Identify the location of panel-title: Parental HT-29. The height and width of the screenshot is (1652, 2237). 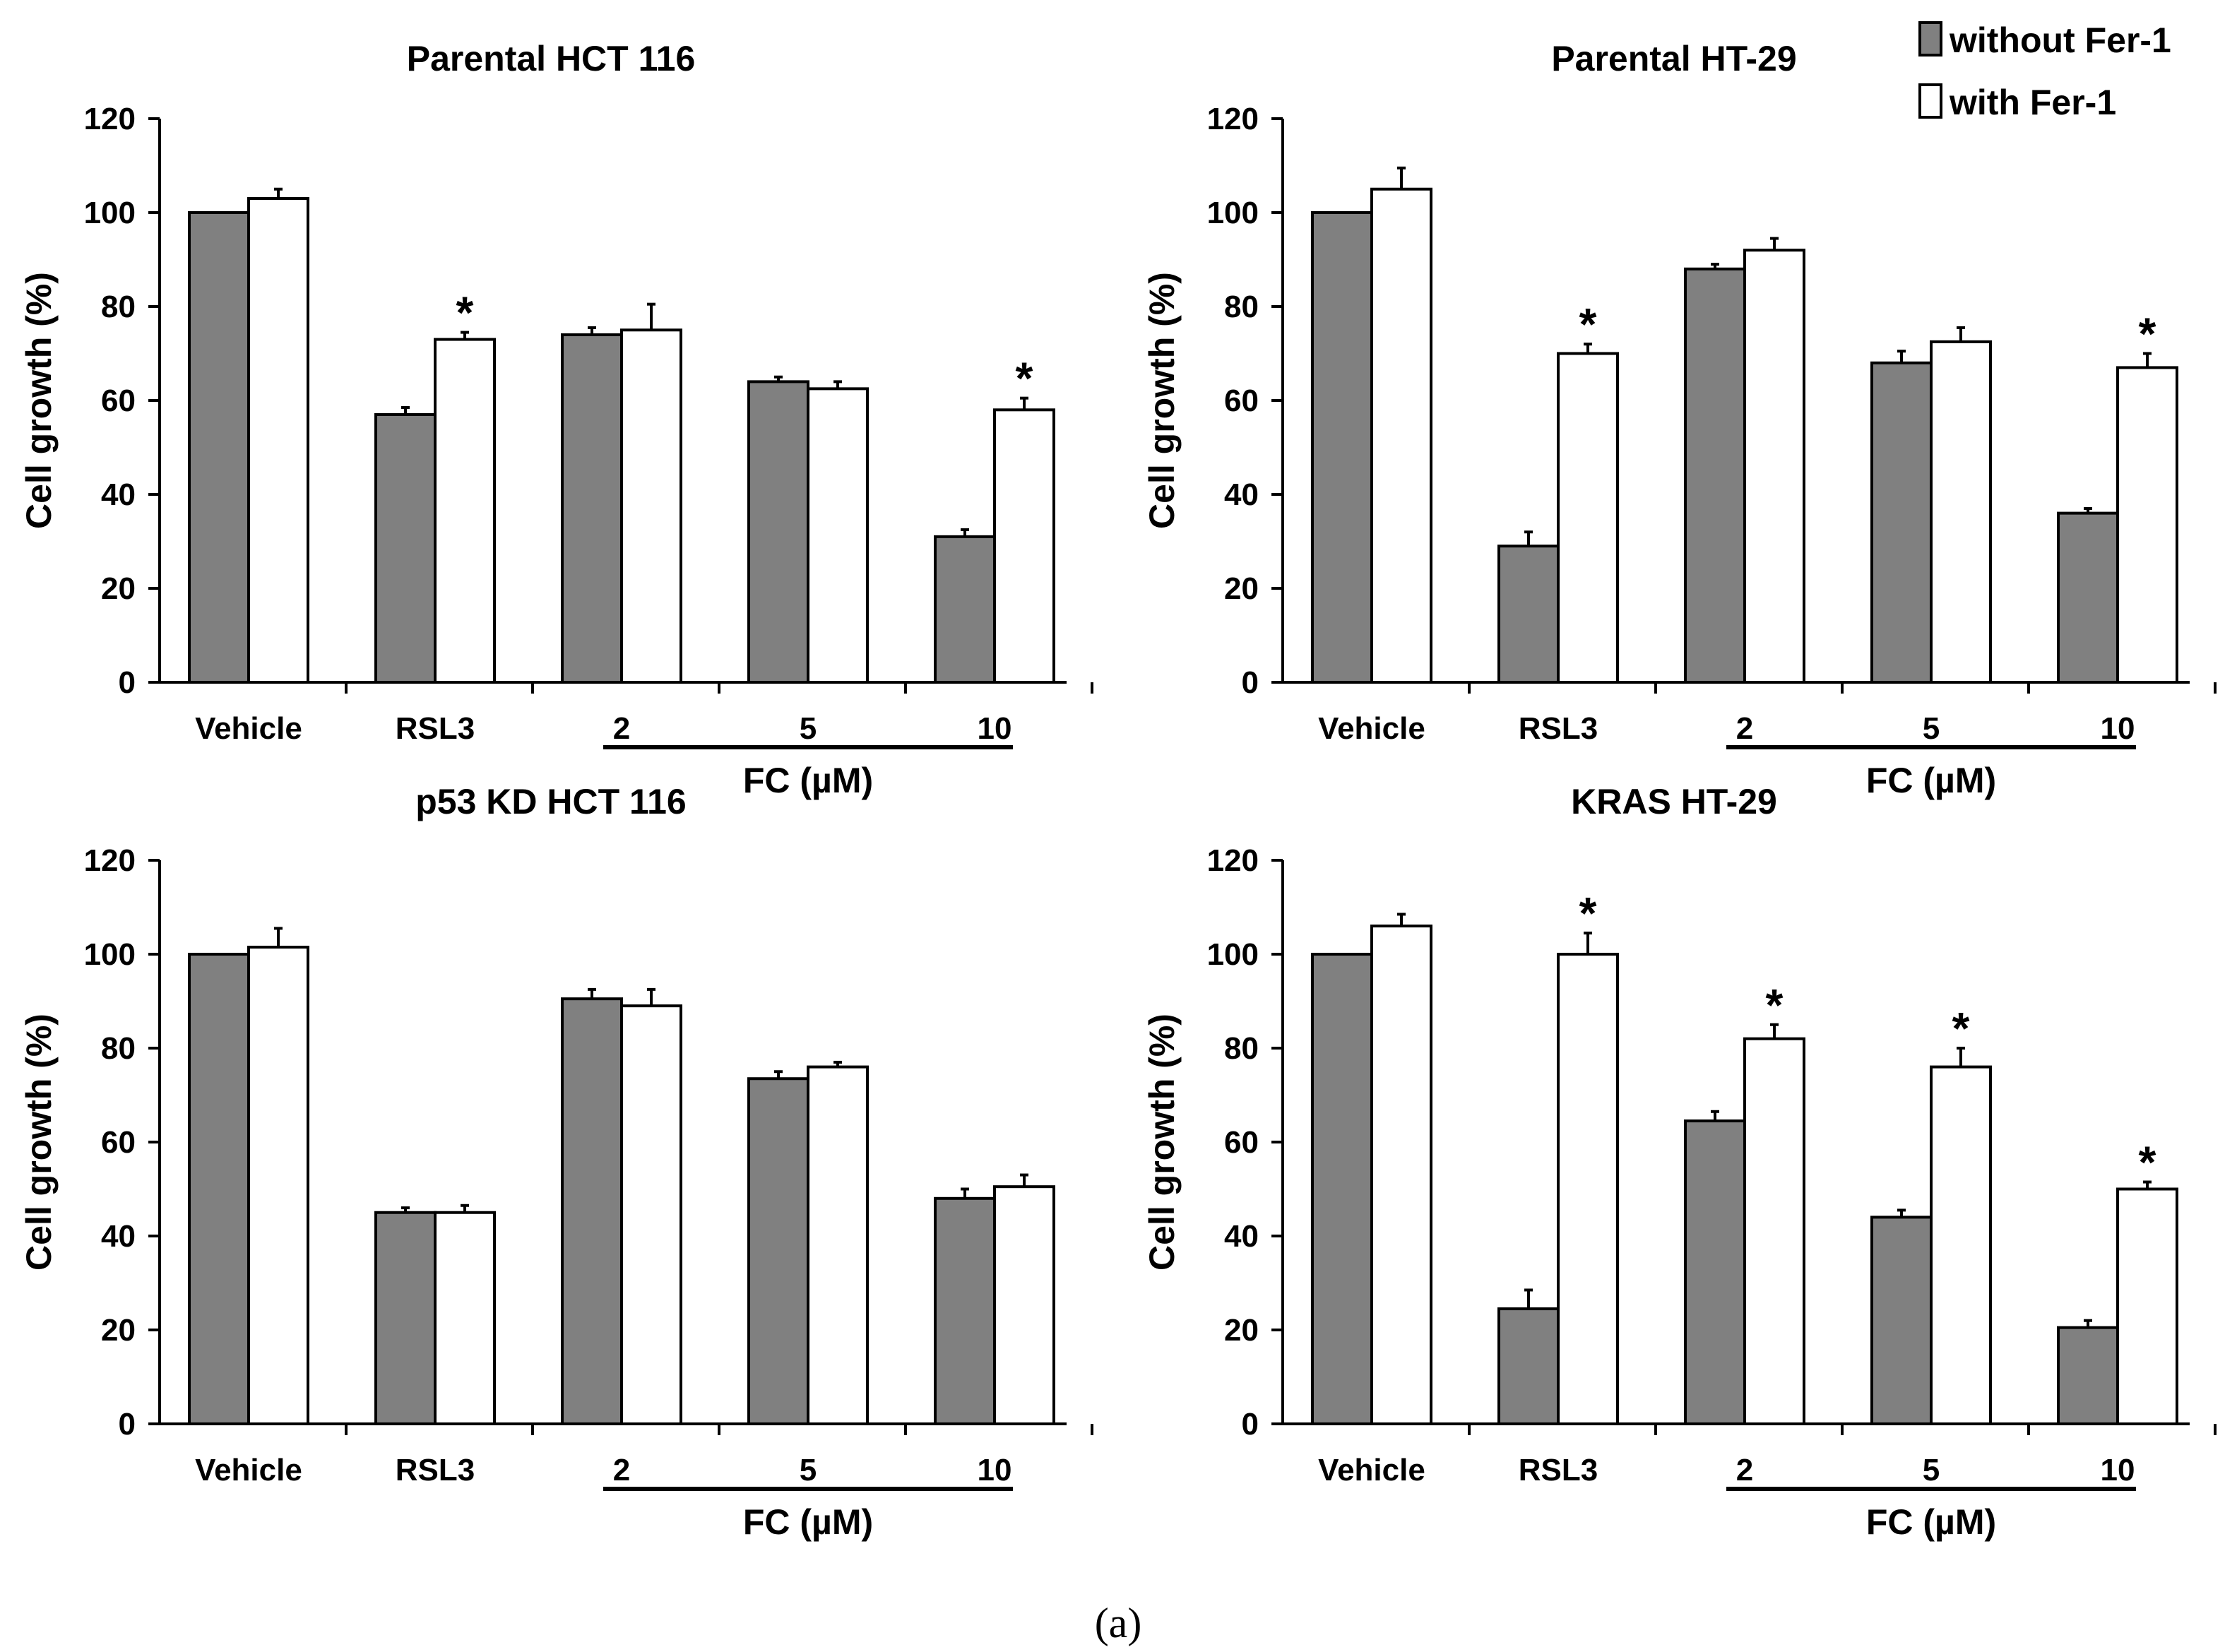
(1673, 58).